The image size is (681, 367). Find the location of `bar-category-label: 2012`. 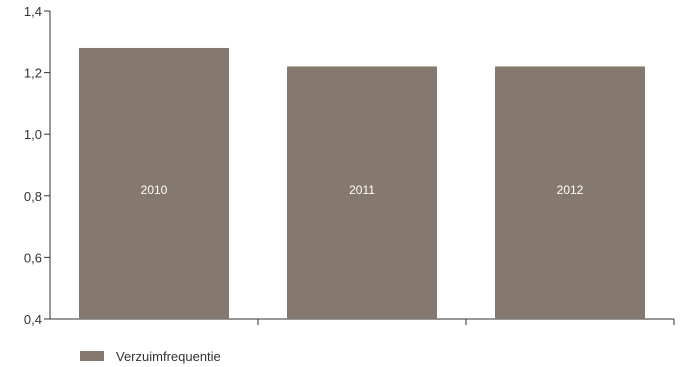

bar-category-label: 2012 is located at coordinates (570, 190).